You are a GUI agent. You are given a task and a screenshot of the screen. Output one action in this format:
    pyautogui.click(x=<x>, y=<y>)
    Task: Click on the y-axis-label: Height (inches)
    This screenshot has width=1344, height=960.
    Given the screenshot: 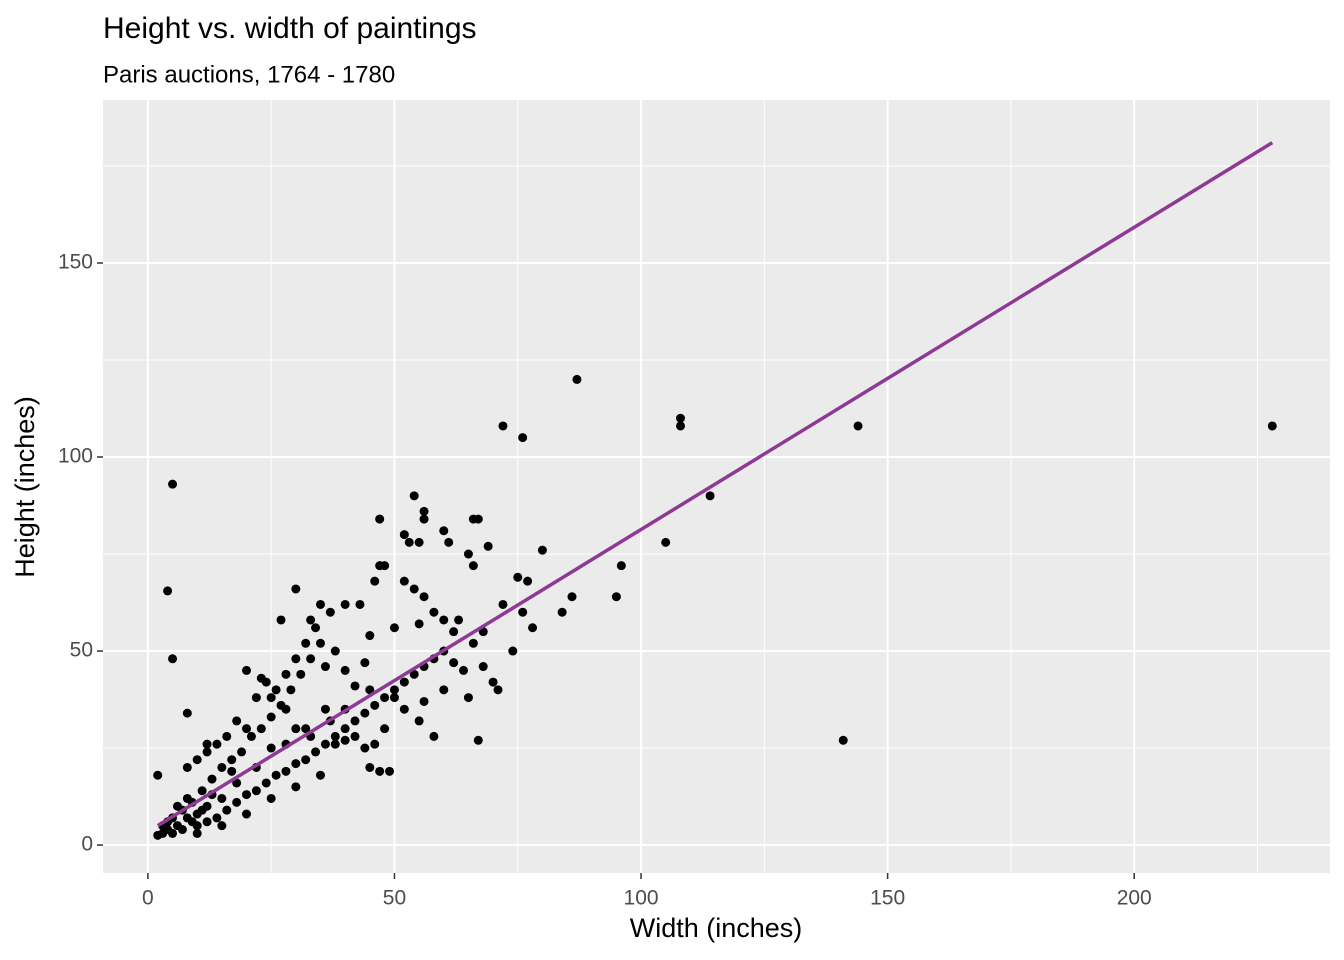 What is the action you would take?
    pyautogui.click(x=25, y=487)
    